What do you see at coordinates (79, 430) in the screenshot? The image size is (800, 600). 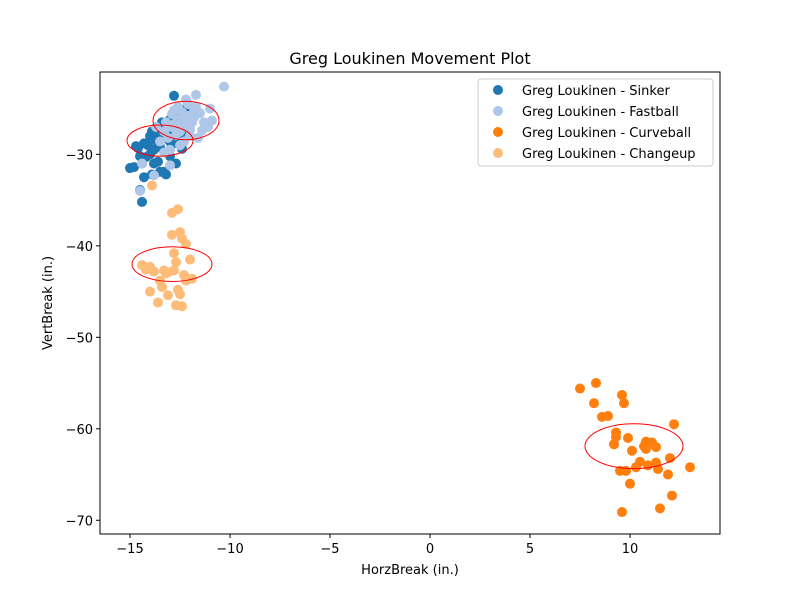 I see `y-tick-label: −60` at bounding box center [79, 430].